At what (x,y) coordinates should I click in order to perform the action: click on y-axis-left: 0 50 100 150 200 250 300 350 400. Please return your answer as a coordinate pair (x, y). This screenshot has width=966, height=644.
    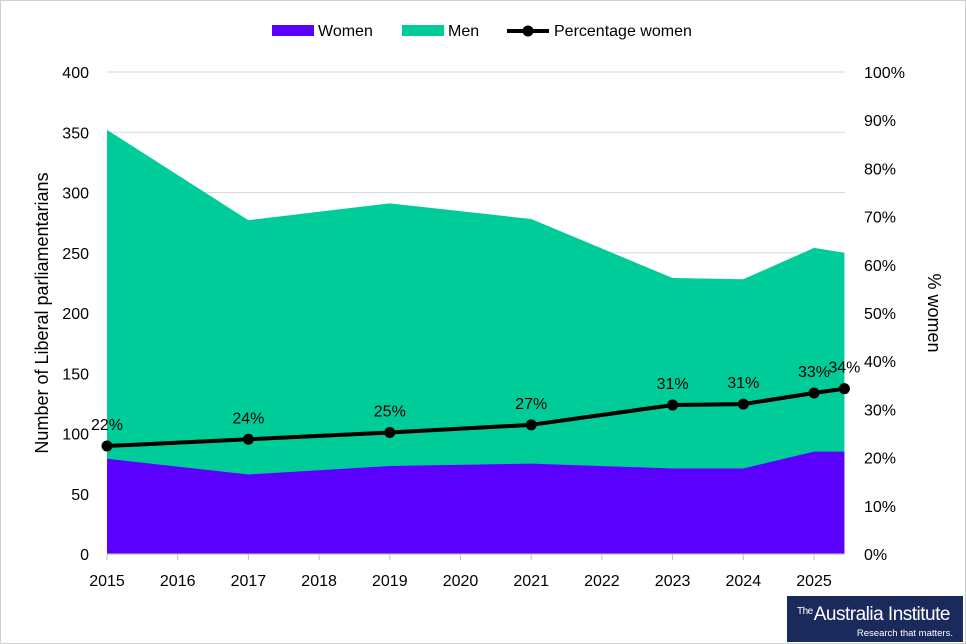
    Looking at the image, I should click on (75, 314).